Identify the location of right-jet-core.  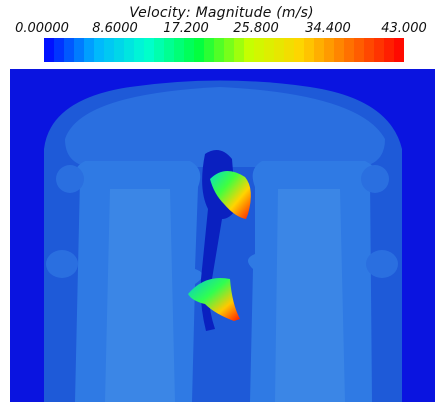
(310, 295).